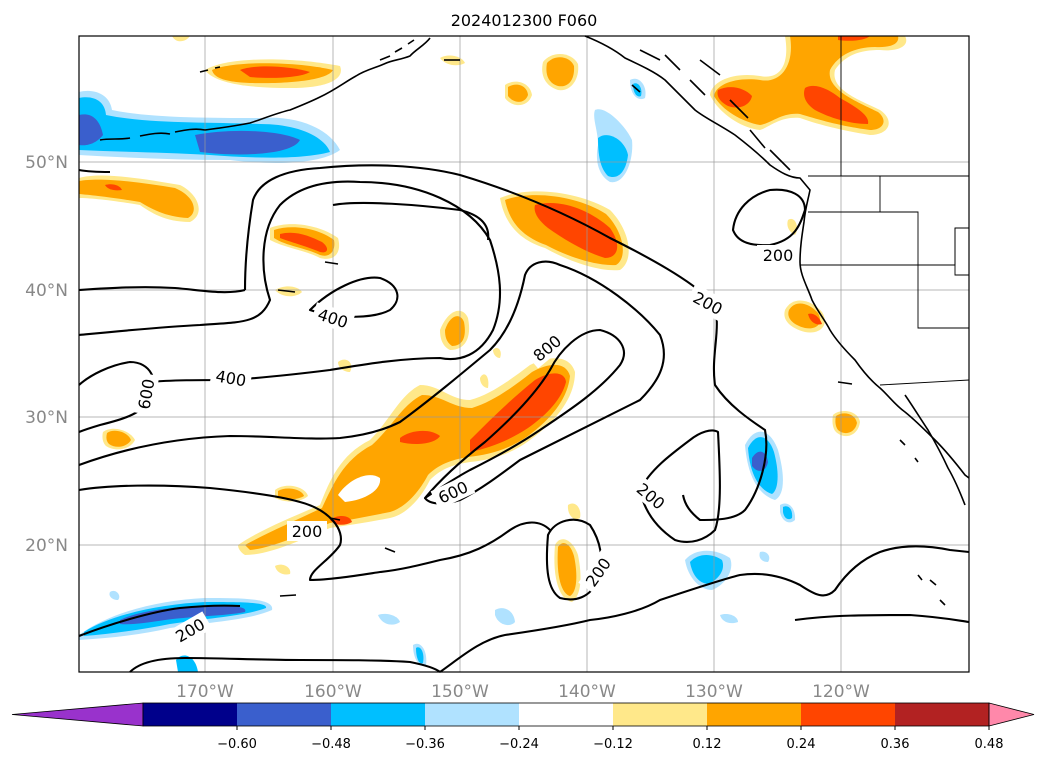 This screenshot has width=1047, height=765. Describe the element at coordinates (460, 692) in the screenshot. I see `lon-label: 150°W` at that location.